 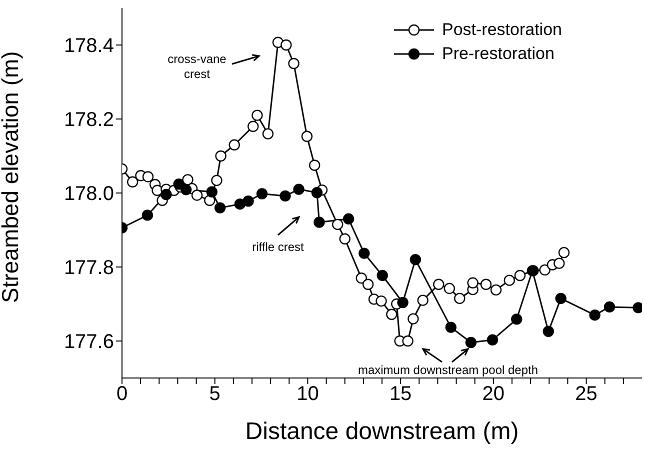 I want to click on y-tick-label: 178.2, so click(x=89, y=120).